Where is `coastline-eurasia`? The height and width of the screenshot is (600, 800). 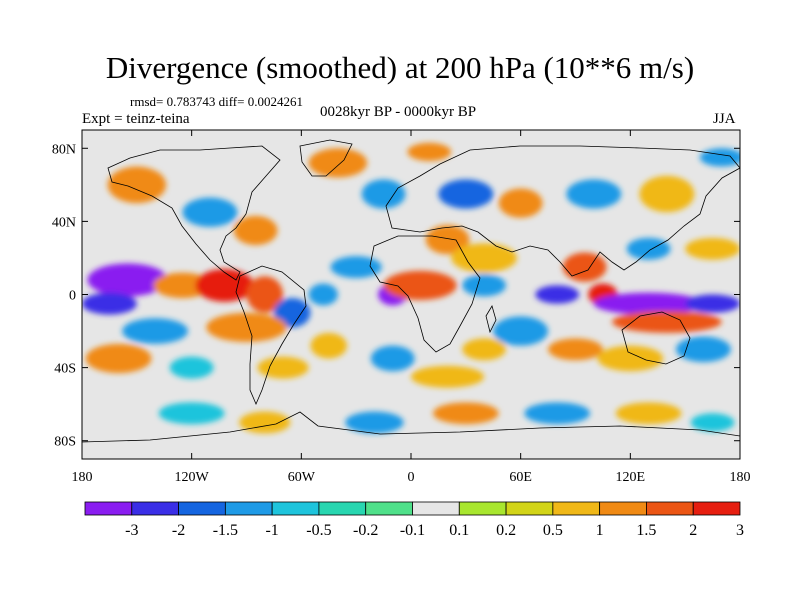 coastline-eurasia is located at coordinates (562, 211).